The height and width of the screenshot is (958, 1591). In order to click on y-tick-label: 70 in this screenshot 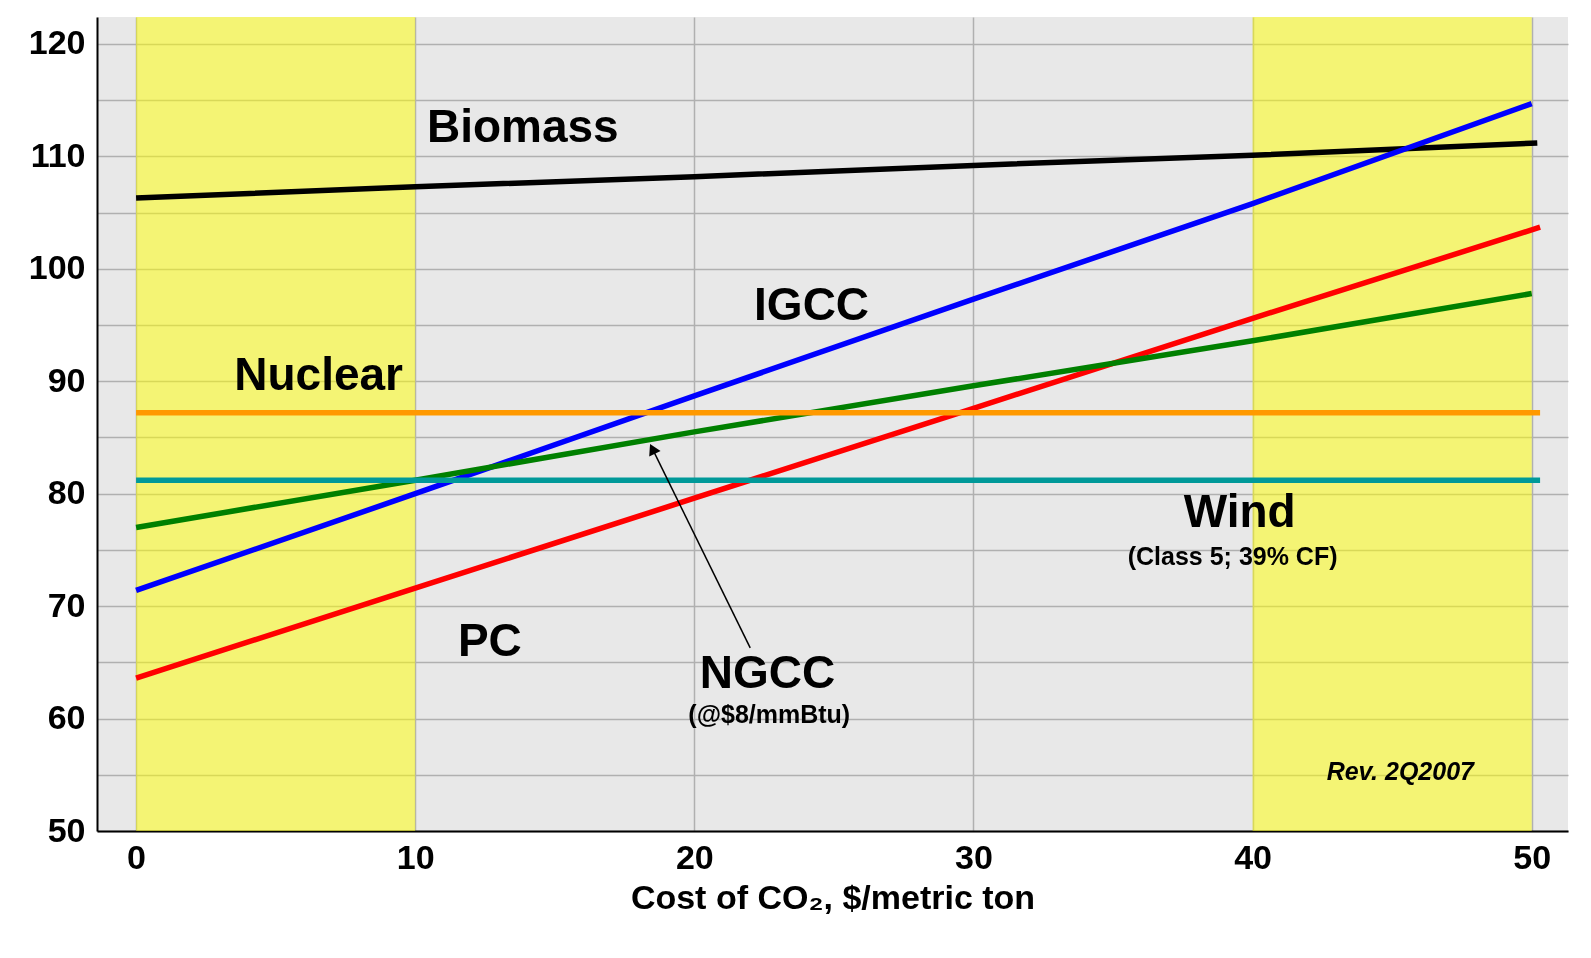, I will do `click(66, 604)`.